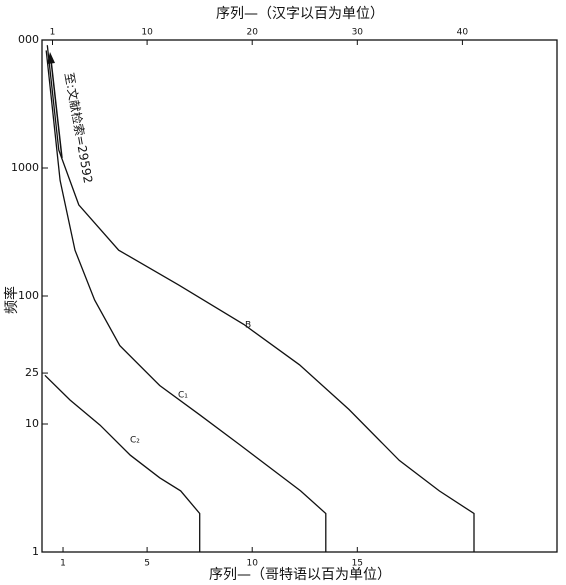 This screenshot has width=566, height=585. I want to click on x2-tick-label: 10, so click(147, 33).